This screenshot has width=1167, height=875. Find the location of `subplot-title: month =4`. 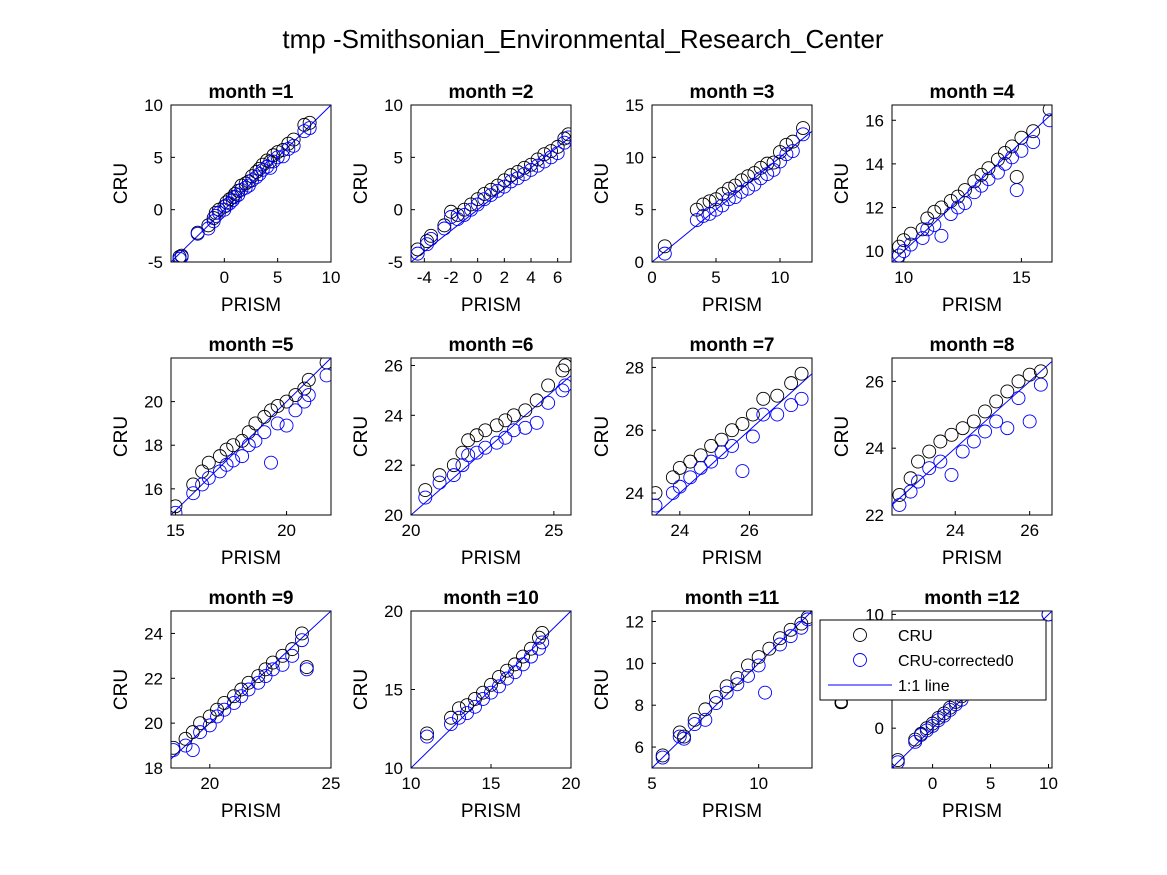

subplot-title: month =4 is located at coordinates (972, 92).